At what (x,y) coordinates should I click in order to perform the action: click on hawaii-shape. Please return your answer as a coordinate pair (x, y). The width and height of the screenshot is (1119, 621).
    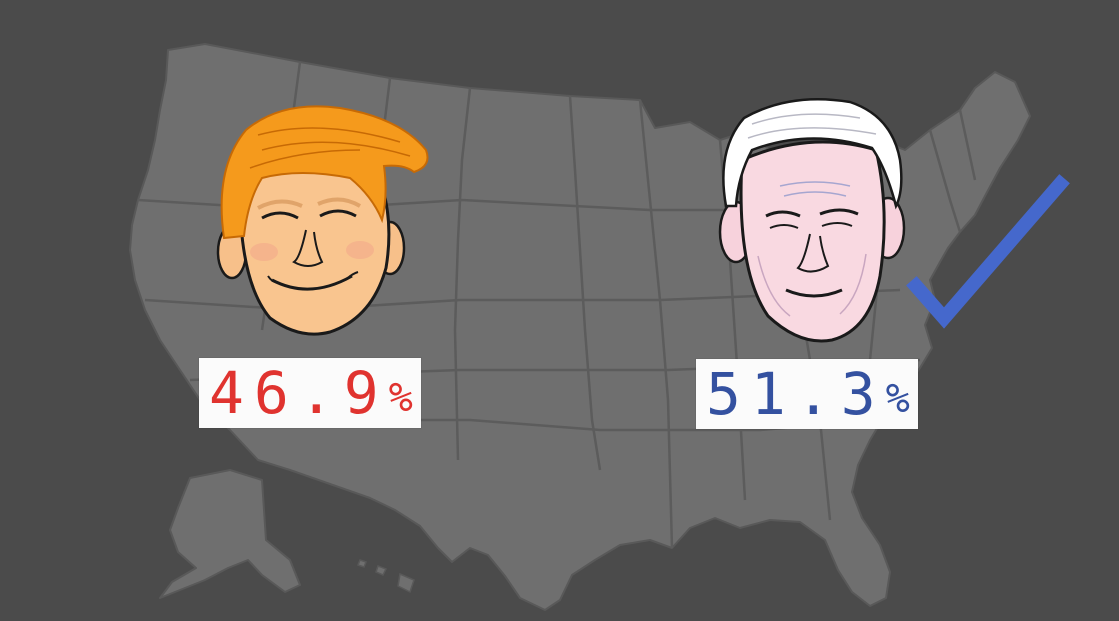
    Looking at the image, I should click on (386, 576).